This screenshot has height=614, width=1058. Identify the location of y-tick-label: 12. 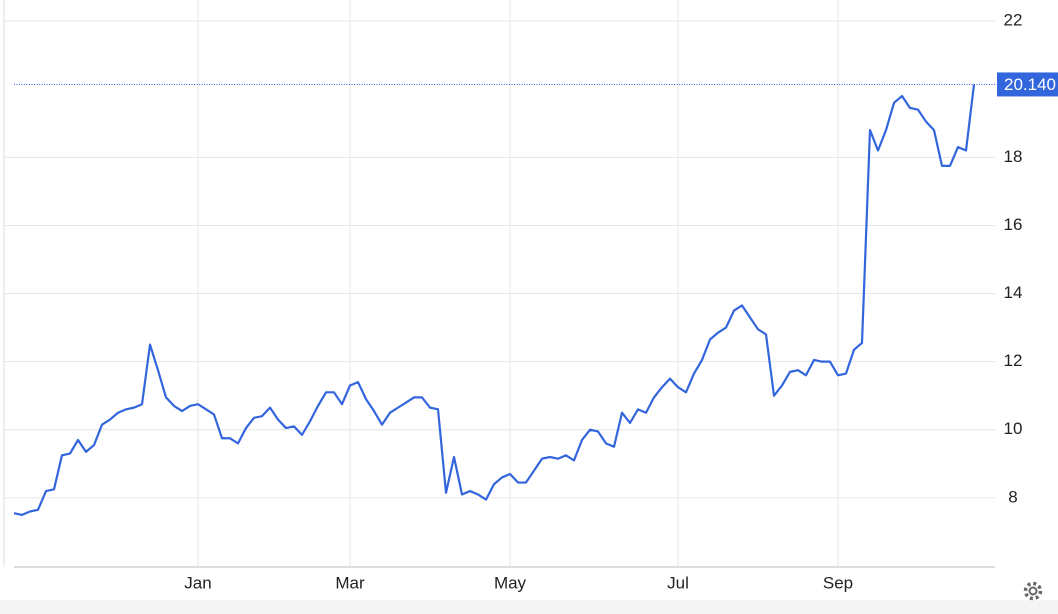
(1013, 360).